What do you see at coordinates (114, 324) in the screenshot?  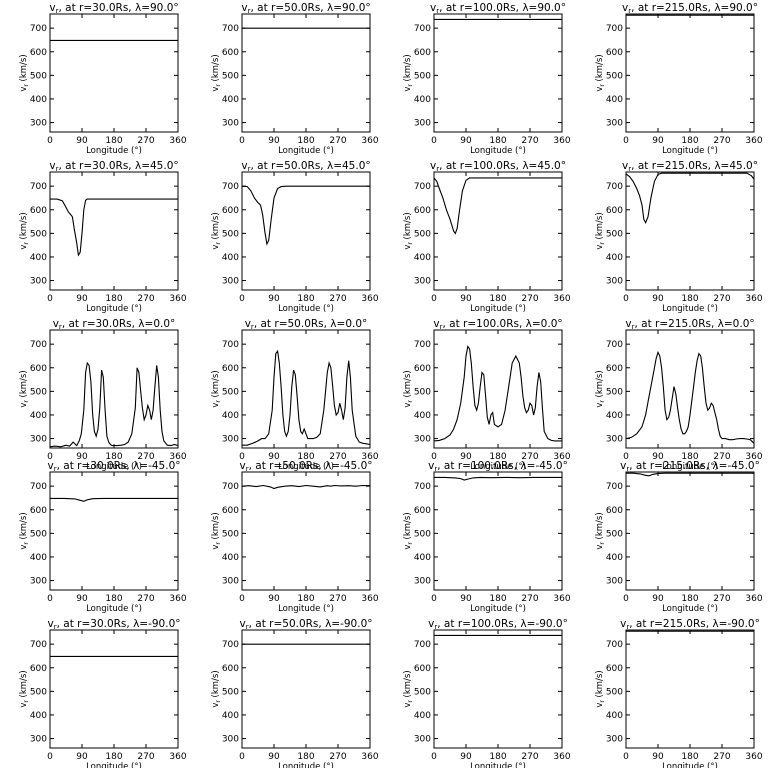 I see `panel-title: vr, at r=30.0Rs, λ=0.0°` at bounding box center [114, 324].